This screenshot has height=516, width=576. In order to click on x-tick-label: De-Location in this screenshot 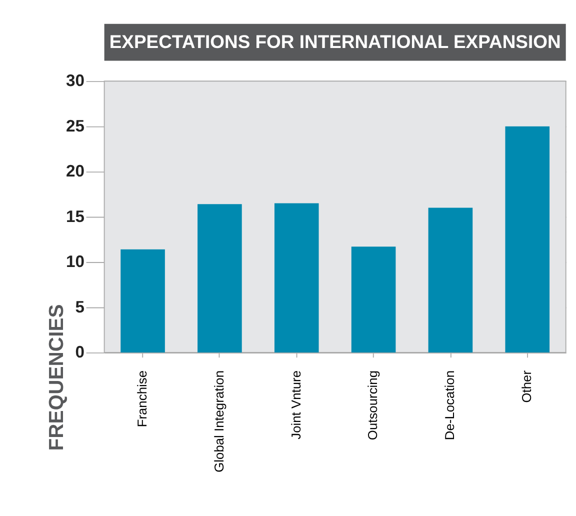, I will do `click(450, 405)`.